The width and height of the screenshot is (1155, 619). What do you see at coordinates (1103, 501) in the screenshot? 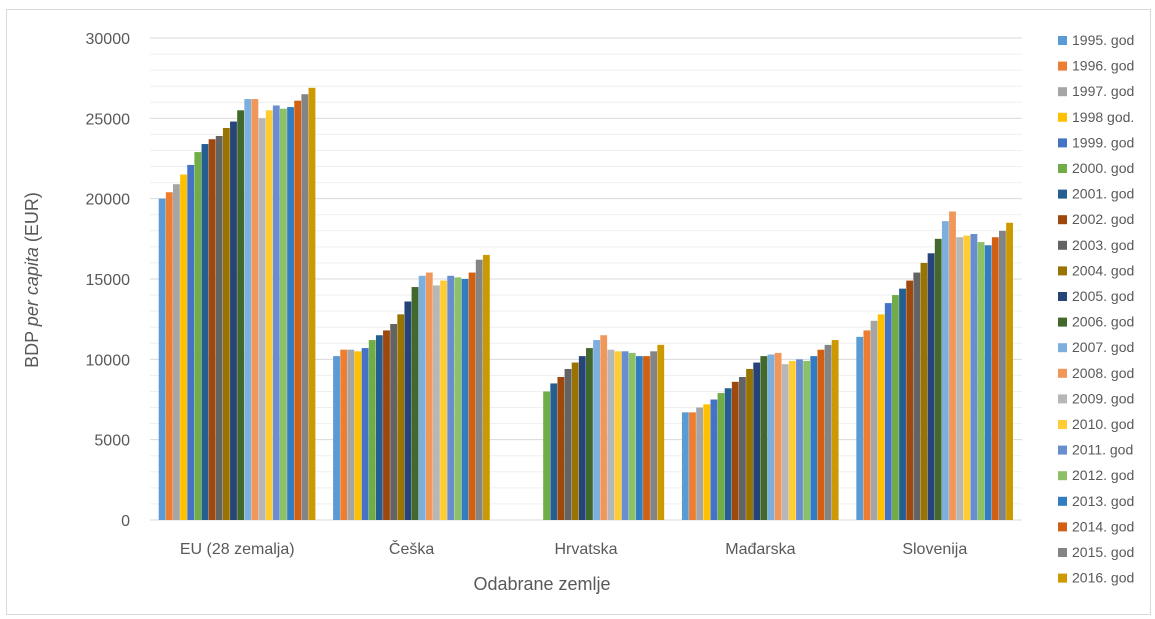
I see `legend-label: 2013. god` at bounding box center [1103, 501].